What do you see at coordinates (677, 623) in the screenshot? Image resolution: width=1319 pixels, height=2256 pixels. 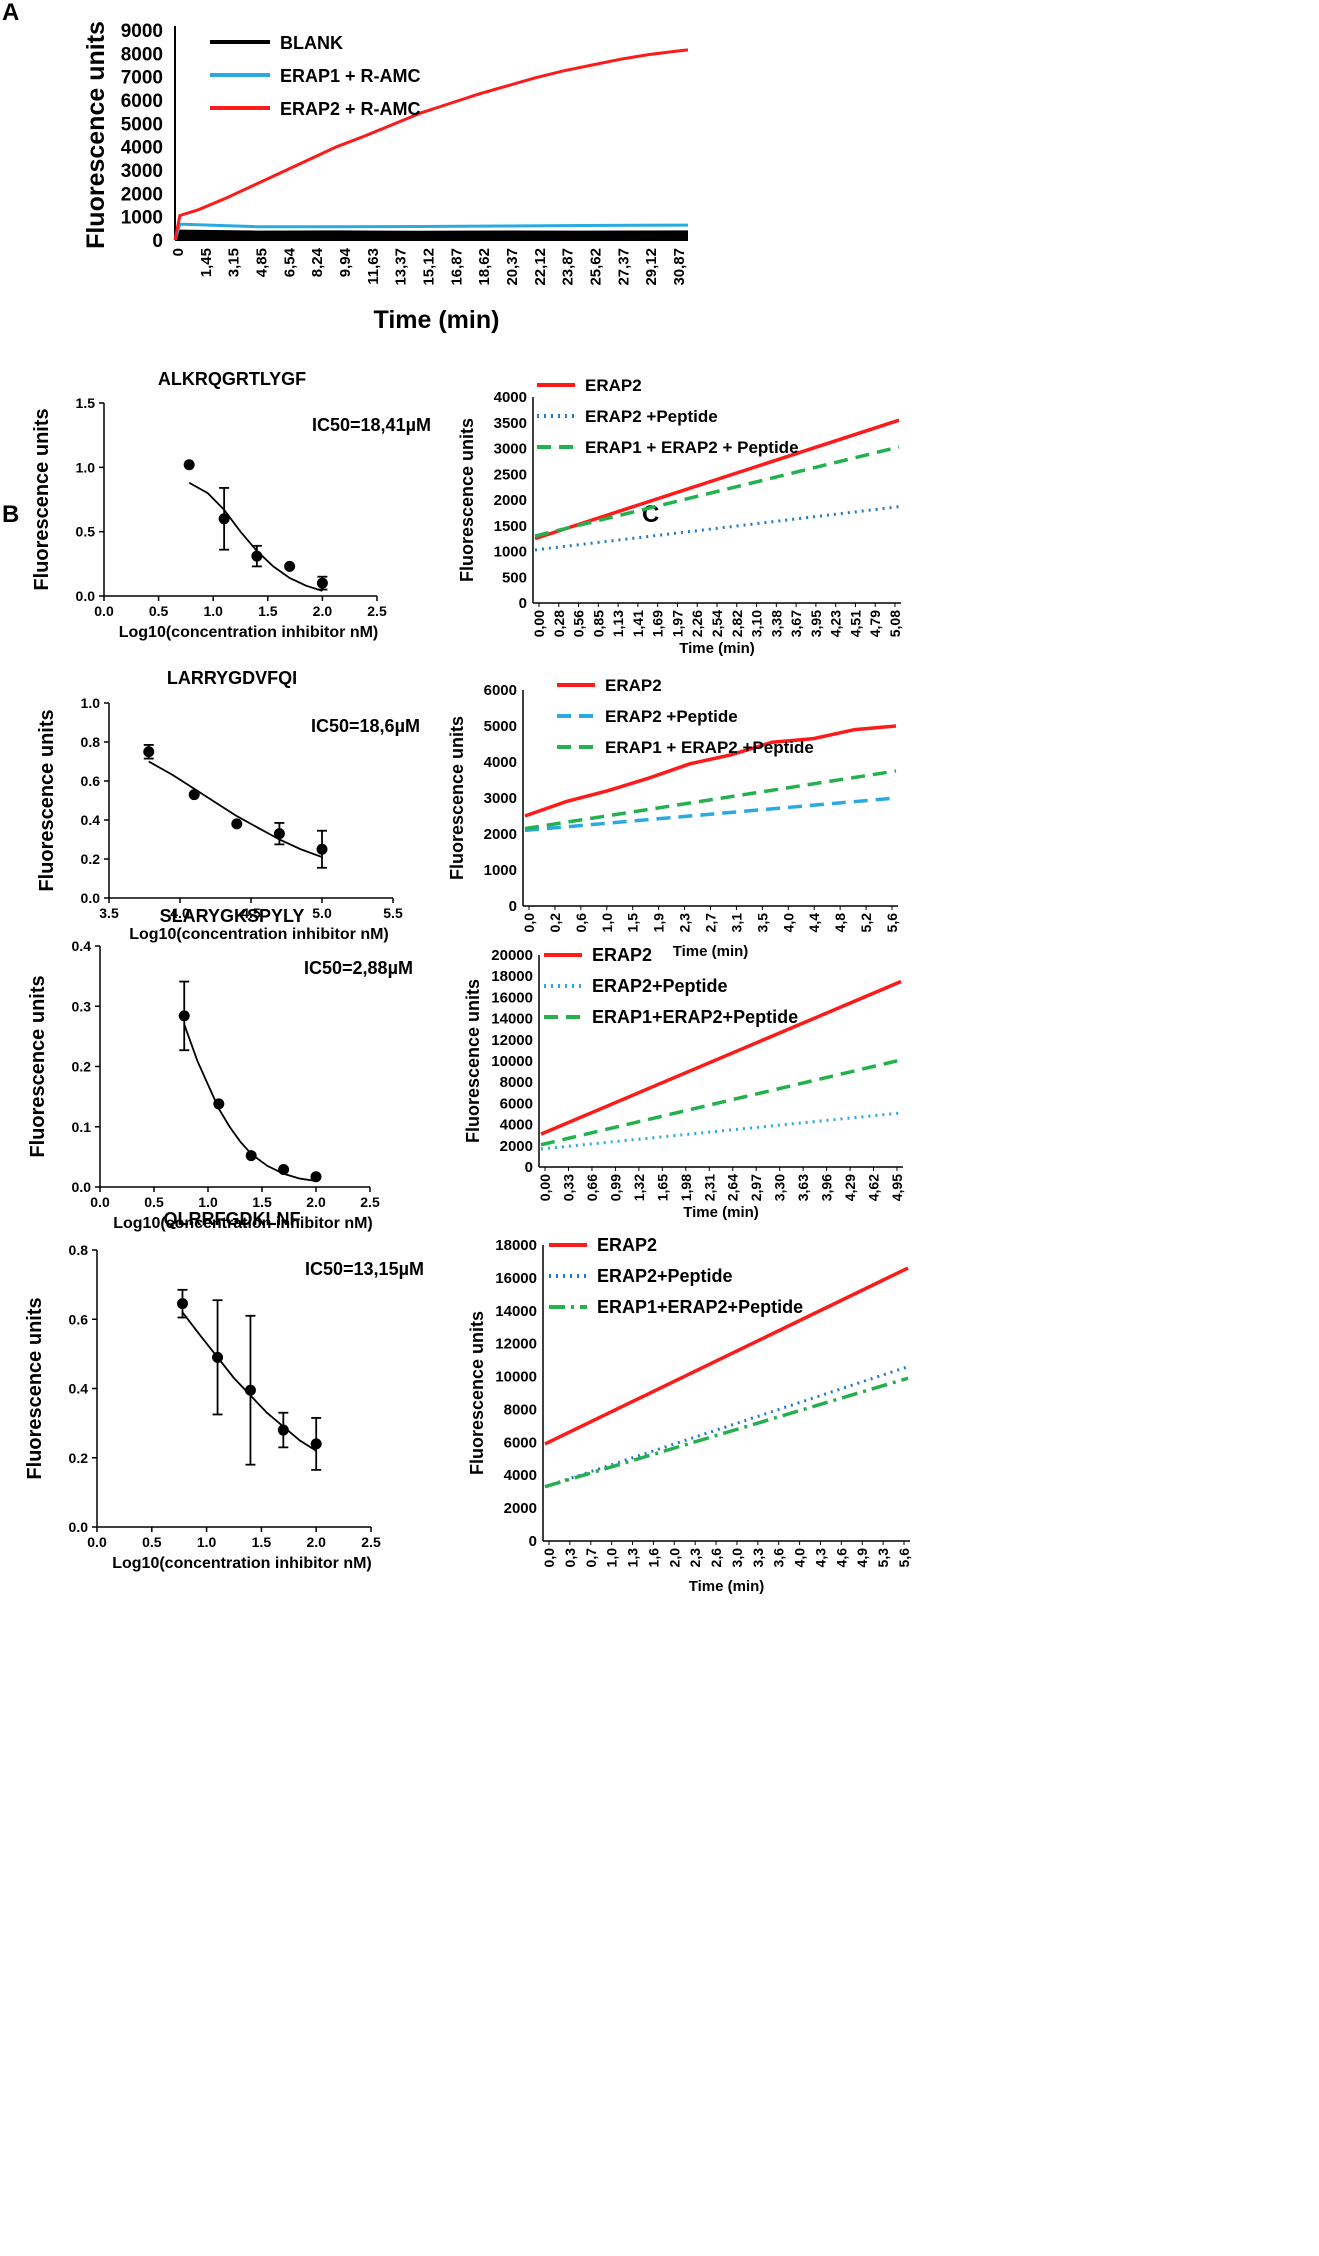 I see `c1-x-tick-label: 1,97` at bounding box center [677, 623].